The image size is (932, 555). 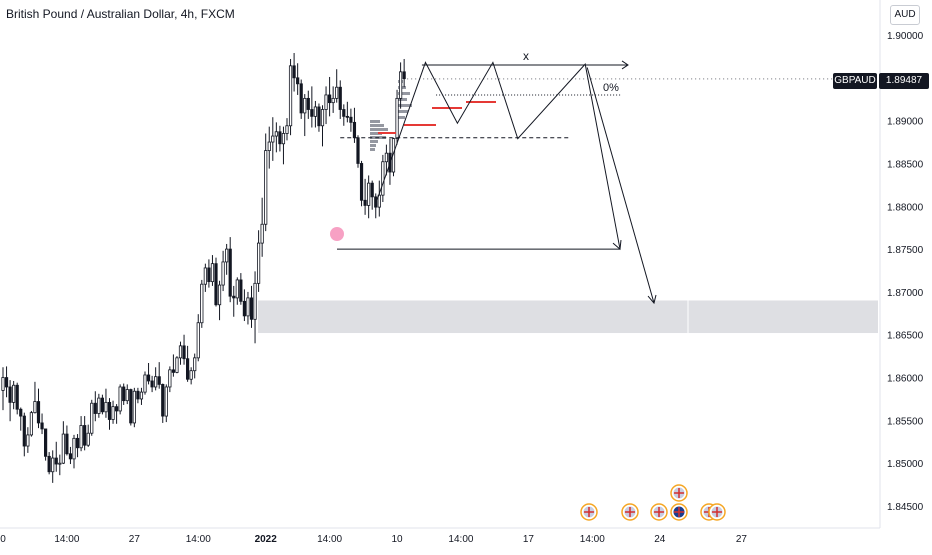 I want to click on x-tick-label: 27, so click(x=135, y=539).